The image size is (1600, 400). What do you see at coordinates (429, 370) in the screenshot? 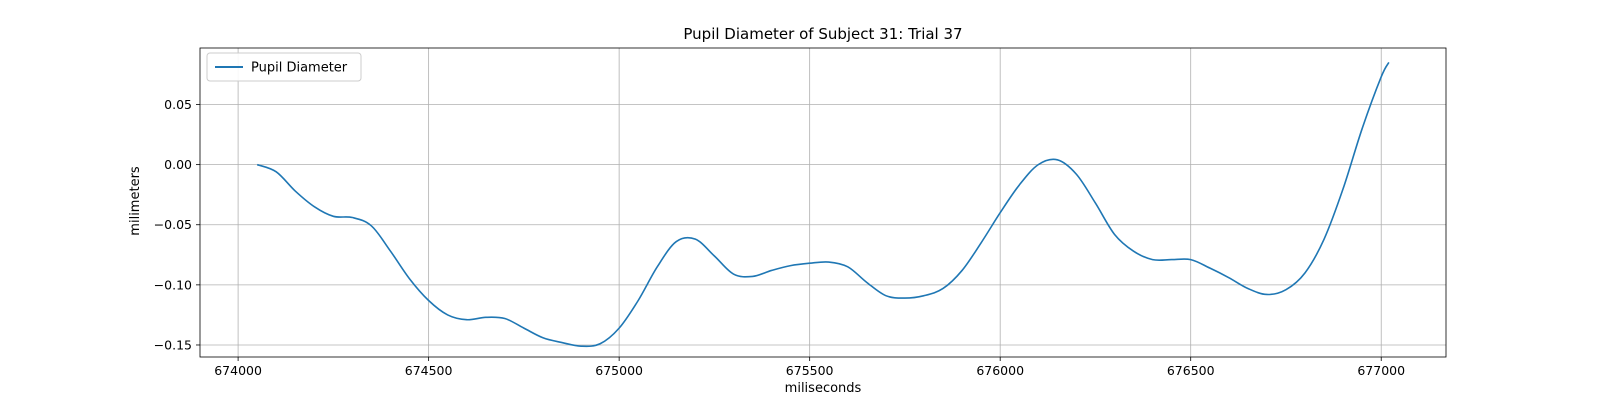
I see `x-tick-label: 674500` at bounding box center [429, 370].